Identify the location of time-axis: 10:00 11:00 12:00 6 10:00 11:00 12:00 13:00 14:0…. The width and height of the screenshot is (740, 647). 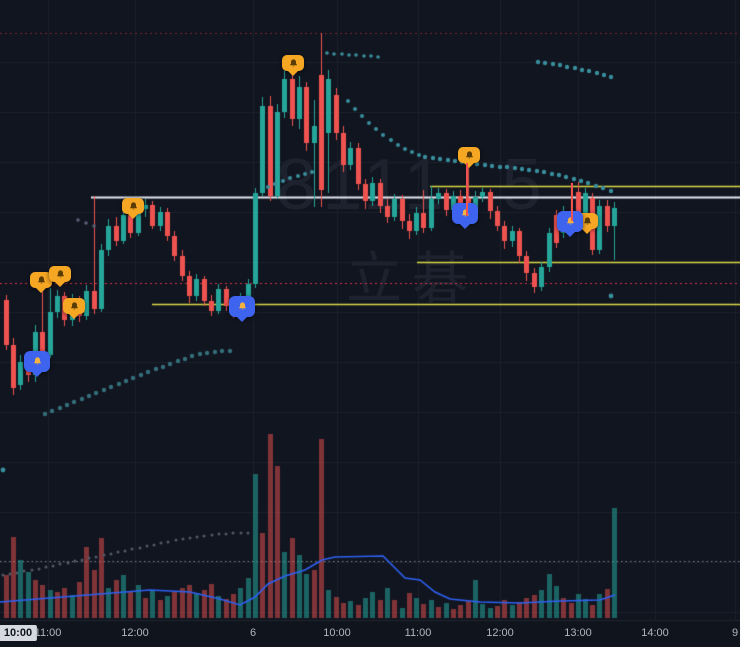
(370, 633).